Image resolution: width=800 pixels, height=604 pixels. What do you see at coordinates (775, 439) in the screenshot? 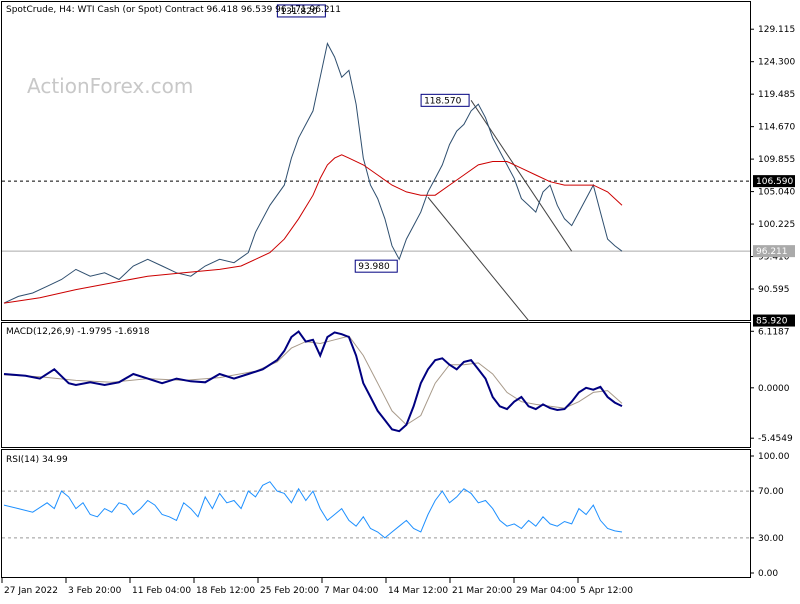
I see `macd-tick-label: -5.4549` at bounding box center [775, 439].